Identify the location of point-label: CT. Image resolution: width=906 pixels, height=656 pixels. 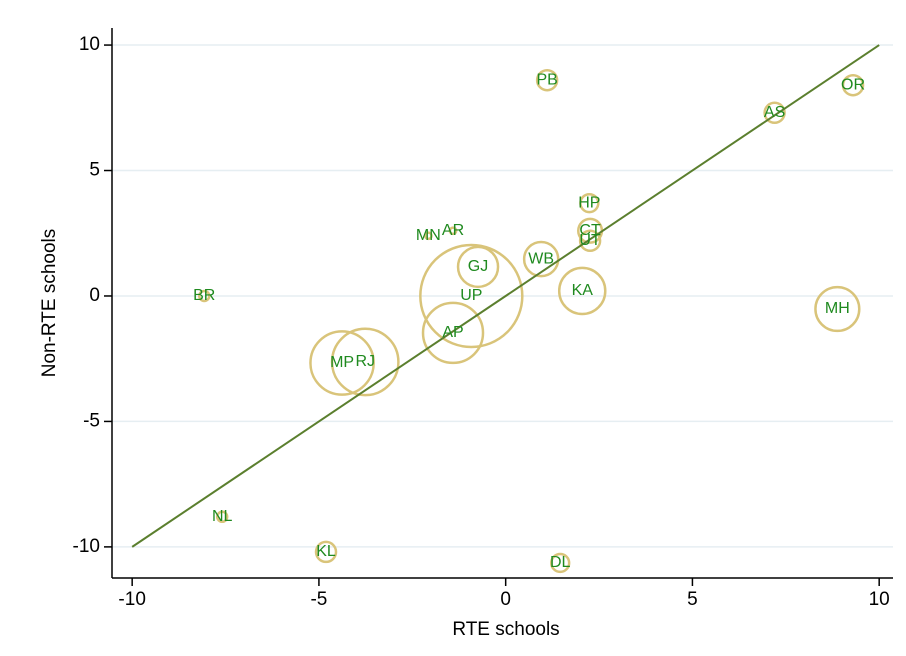
(590, 230).